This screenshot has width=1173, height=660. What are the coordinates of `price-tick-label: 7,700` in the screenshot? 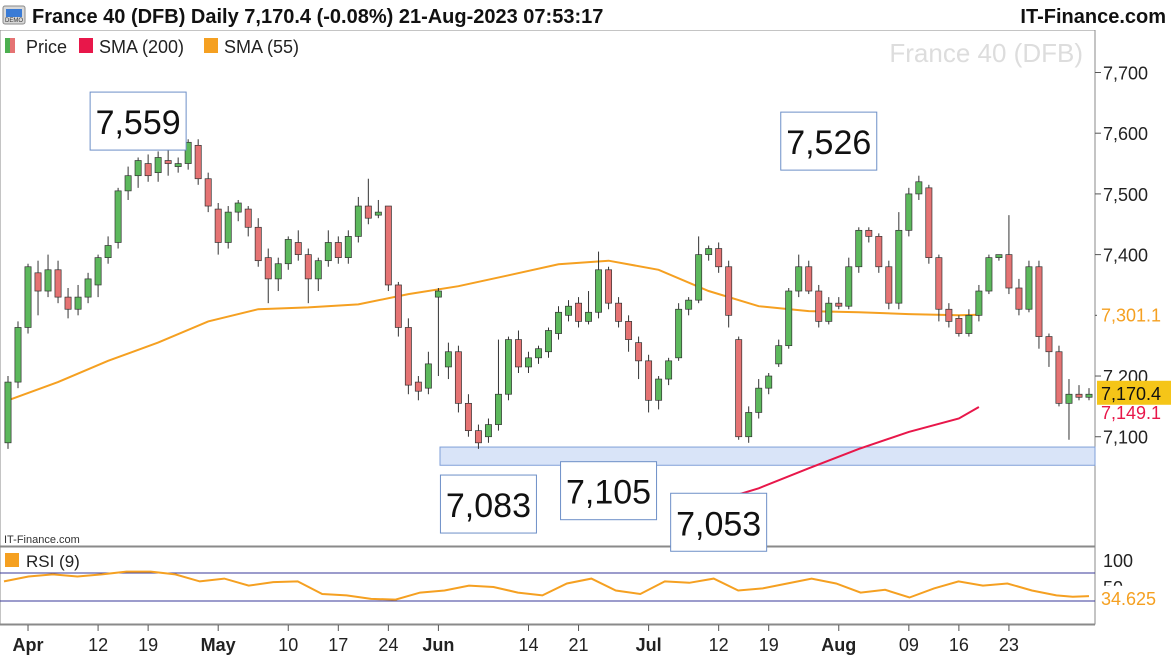 It's located at (1125, 73).